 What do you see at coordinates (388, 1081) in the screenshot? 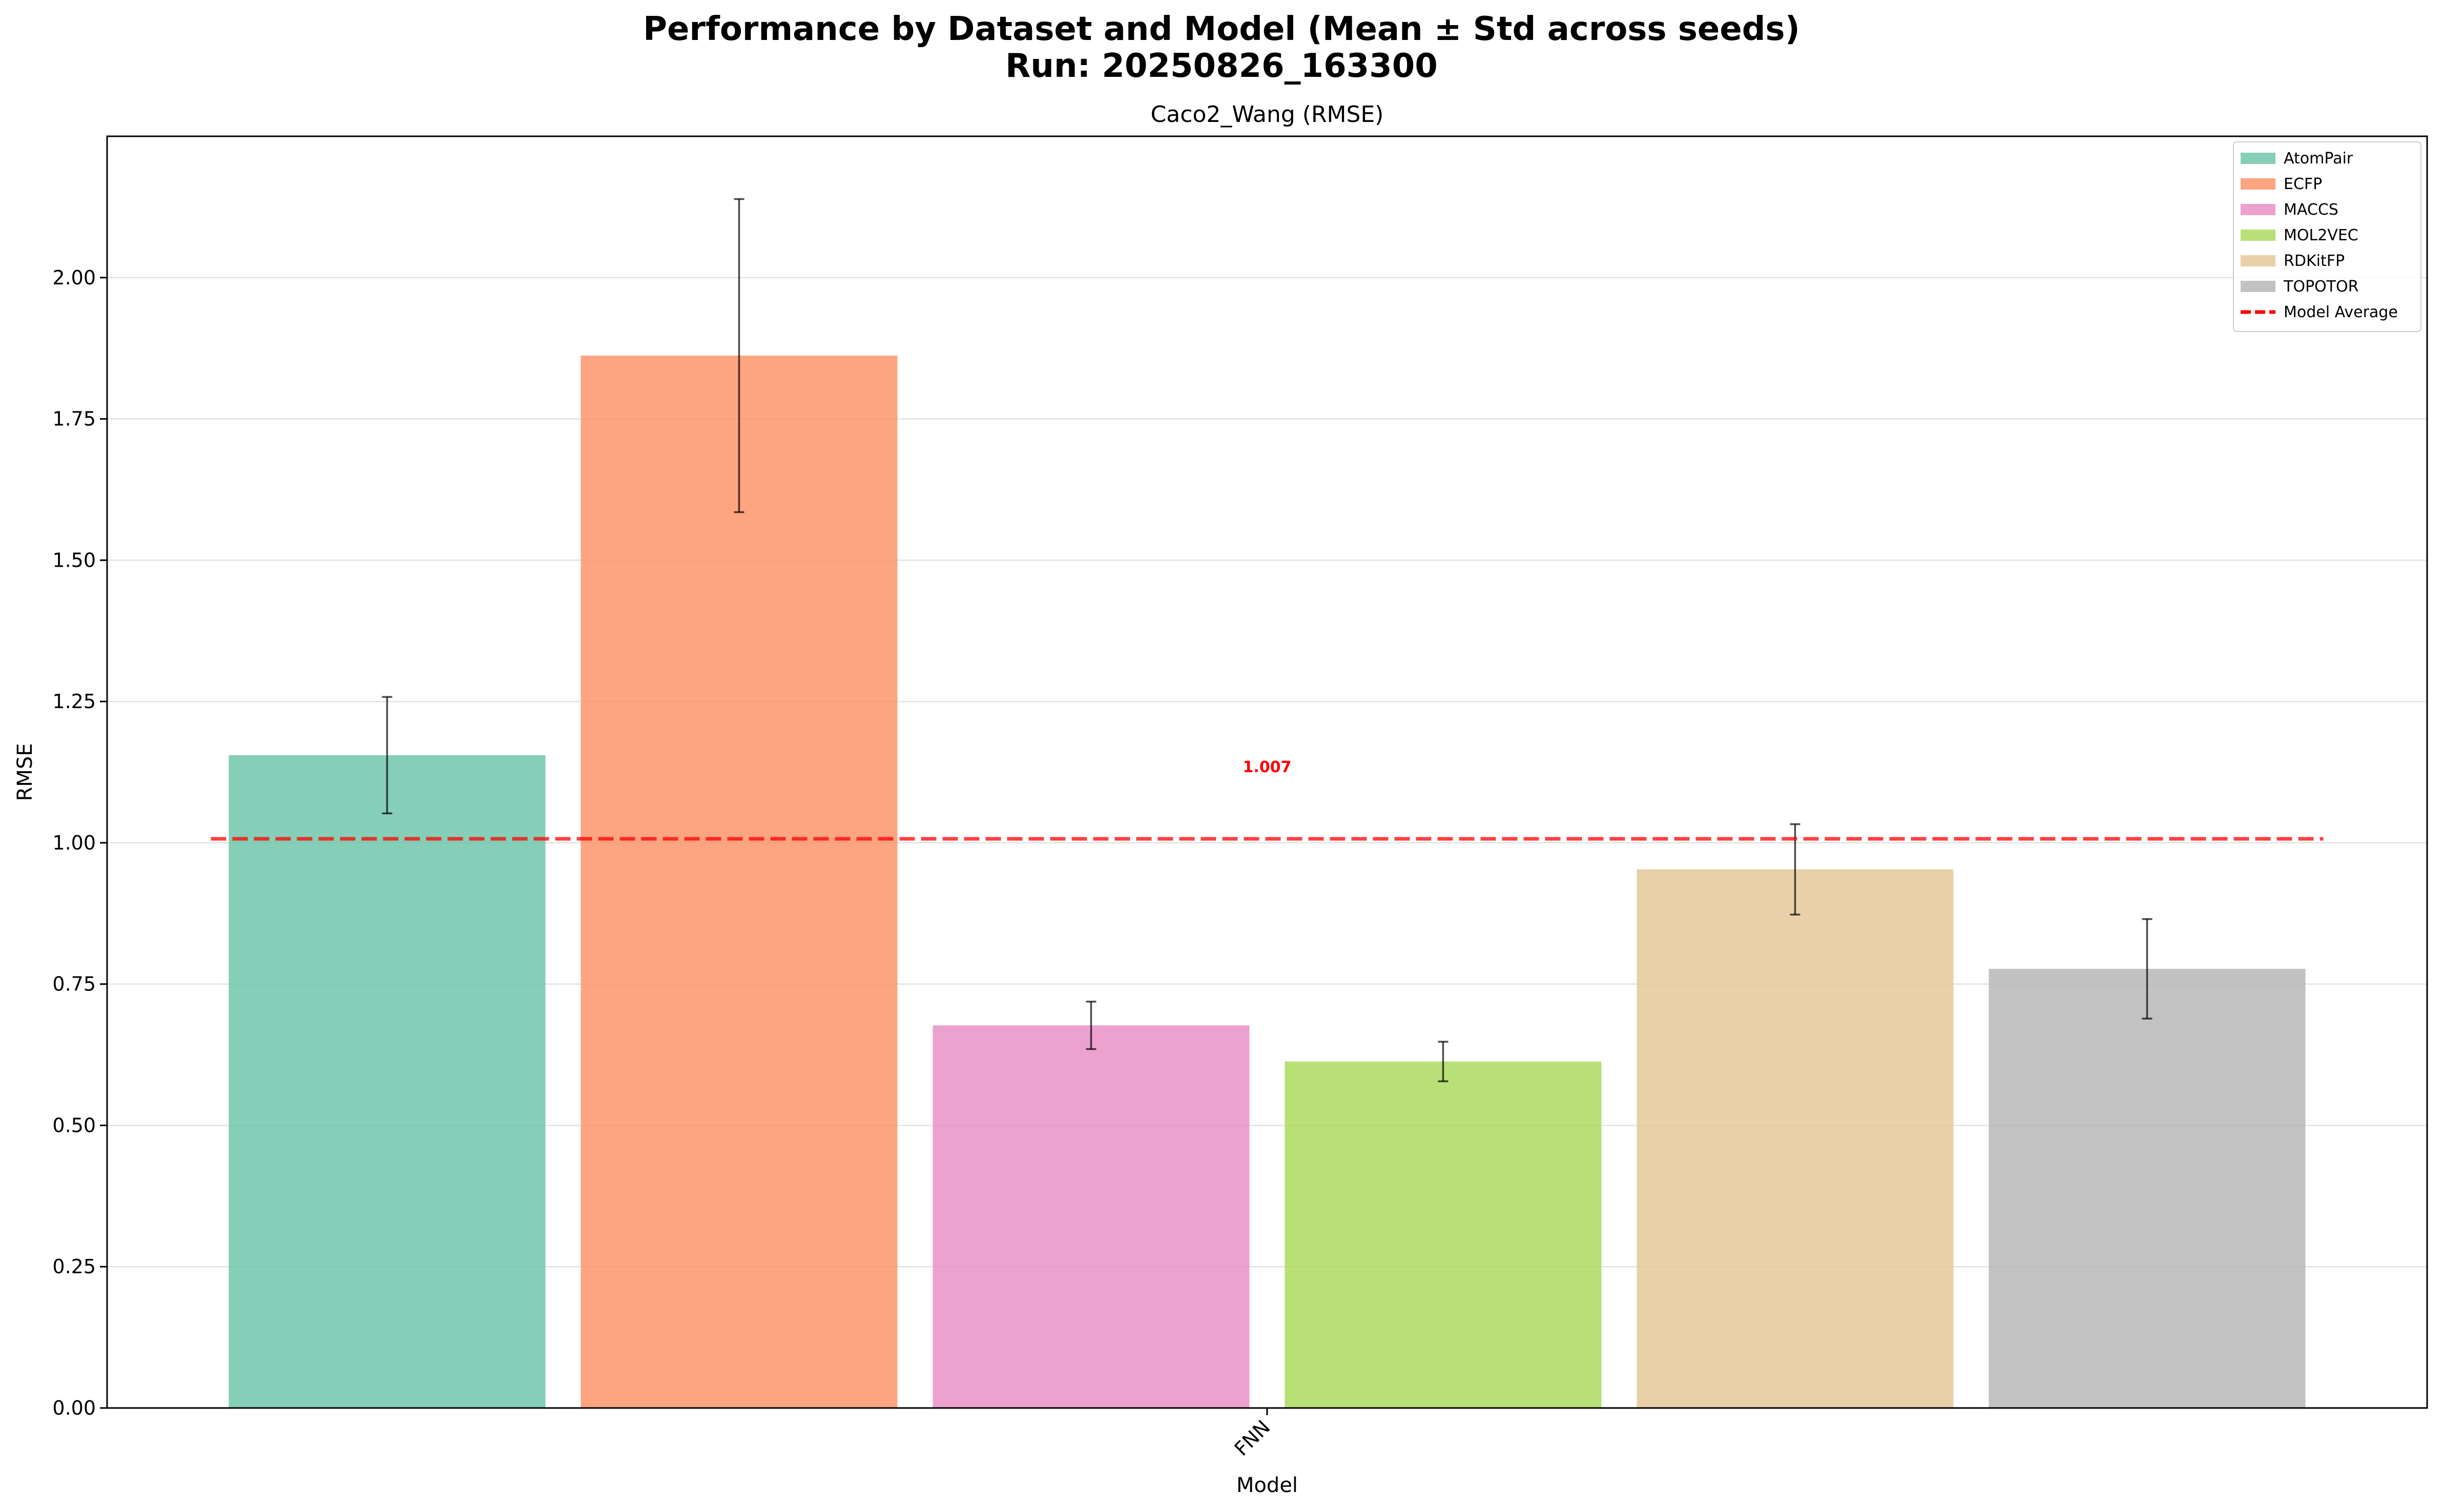
I see `bar-atompair` at bounding box center [388, 1081].